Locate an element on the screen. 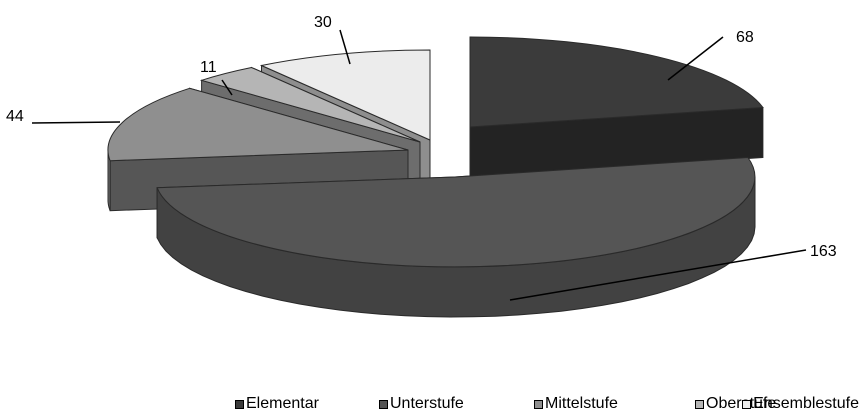 The image size is (861, 417). leader-line-ensemblestufe is located at coordinates (345, 47).